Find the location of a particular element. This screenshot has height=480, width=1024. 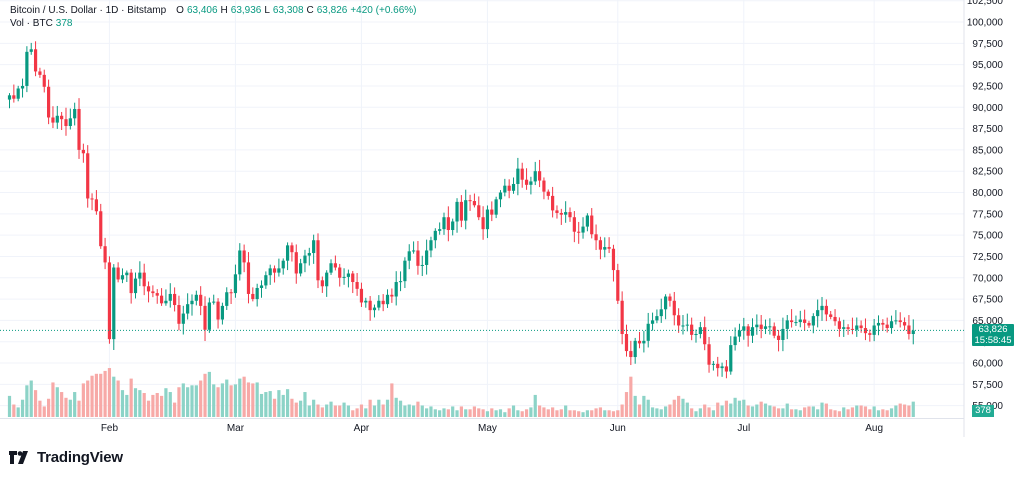

volume-value: 378 is located at coordinates (64, 23).